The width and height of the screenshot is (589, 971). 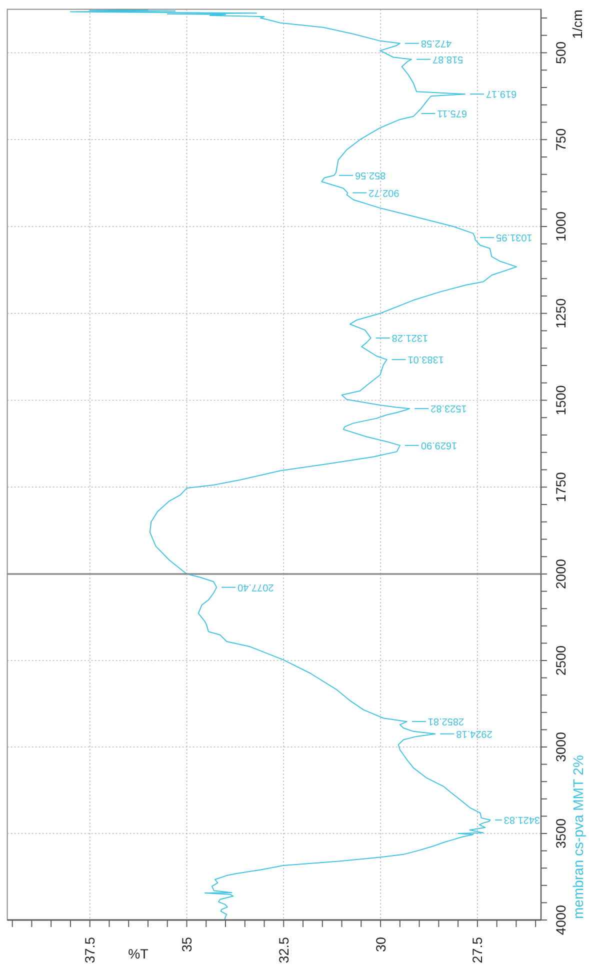 What do you see at coordinates (448, 408) in the screenshot?
I see `annotation: 1523.82` at bounding box center [448, 408].